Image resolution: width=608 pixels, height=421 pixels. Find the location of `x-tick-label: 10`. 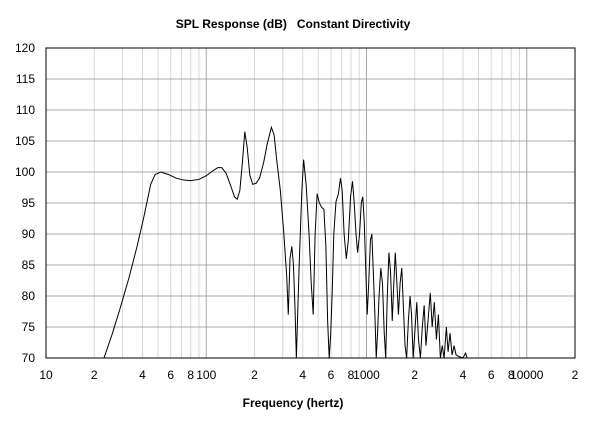

x-tick-label: 10 is located at coordinates (46, 375).